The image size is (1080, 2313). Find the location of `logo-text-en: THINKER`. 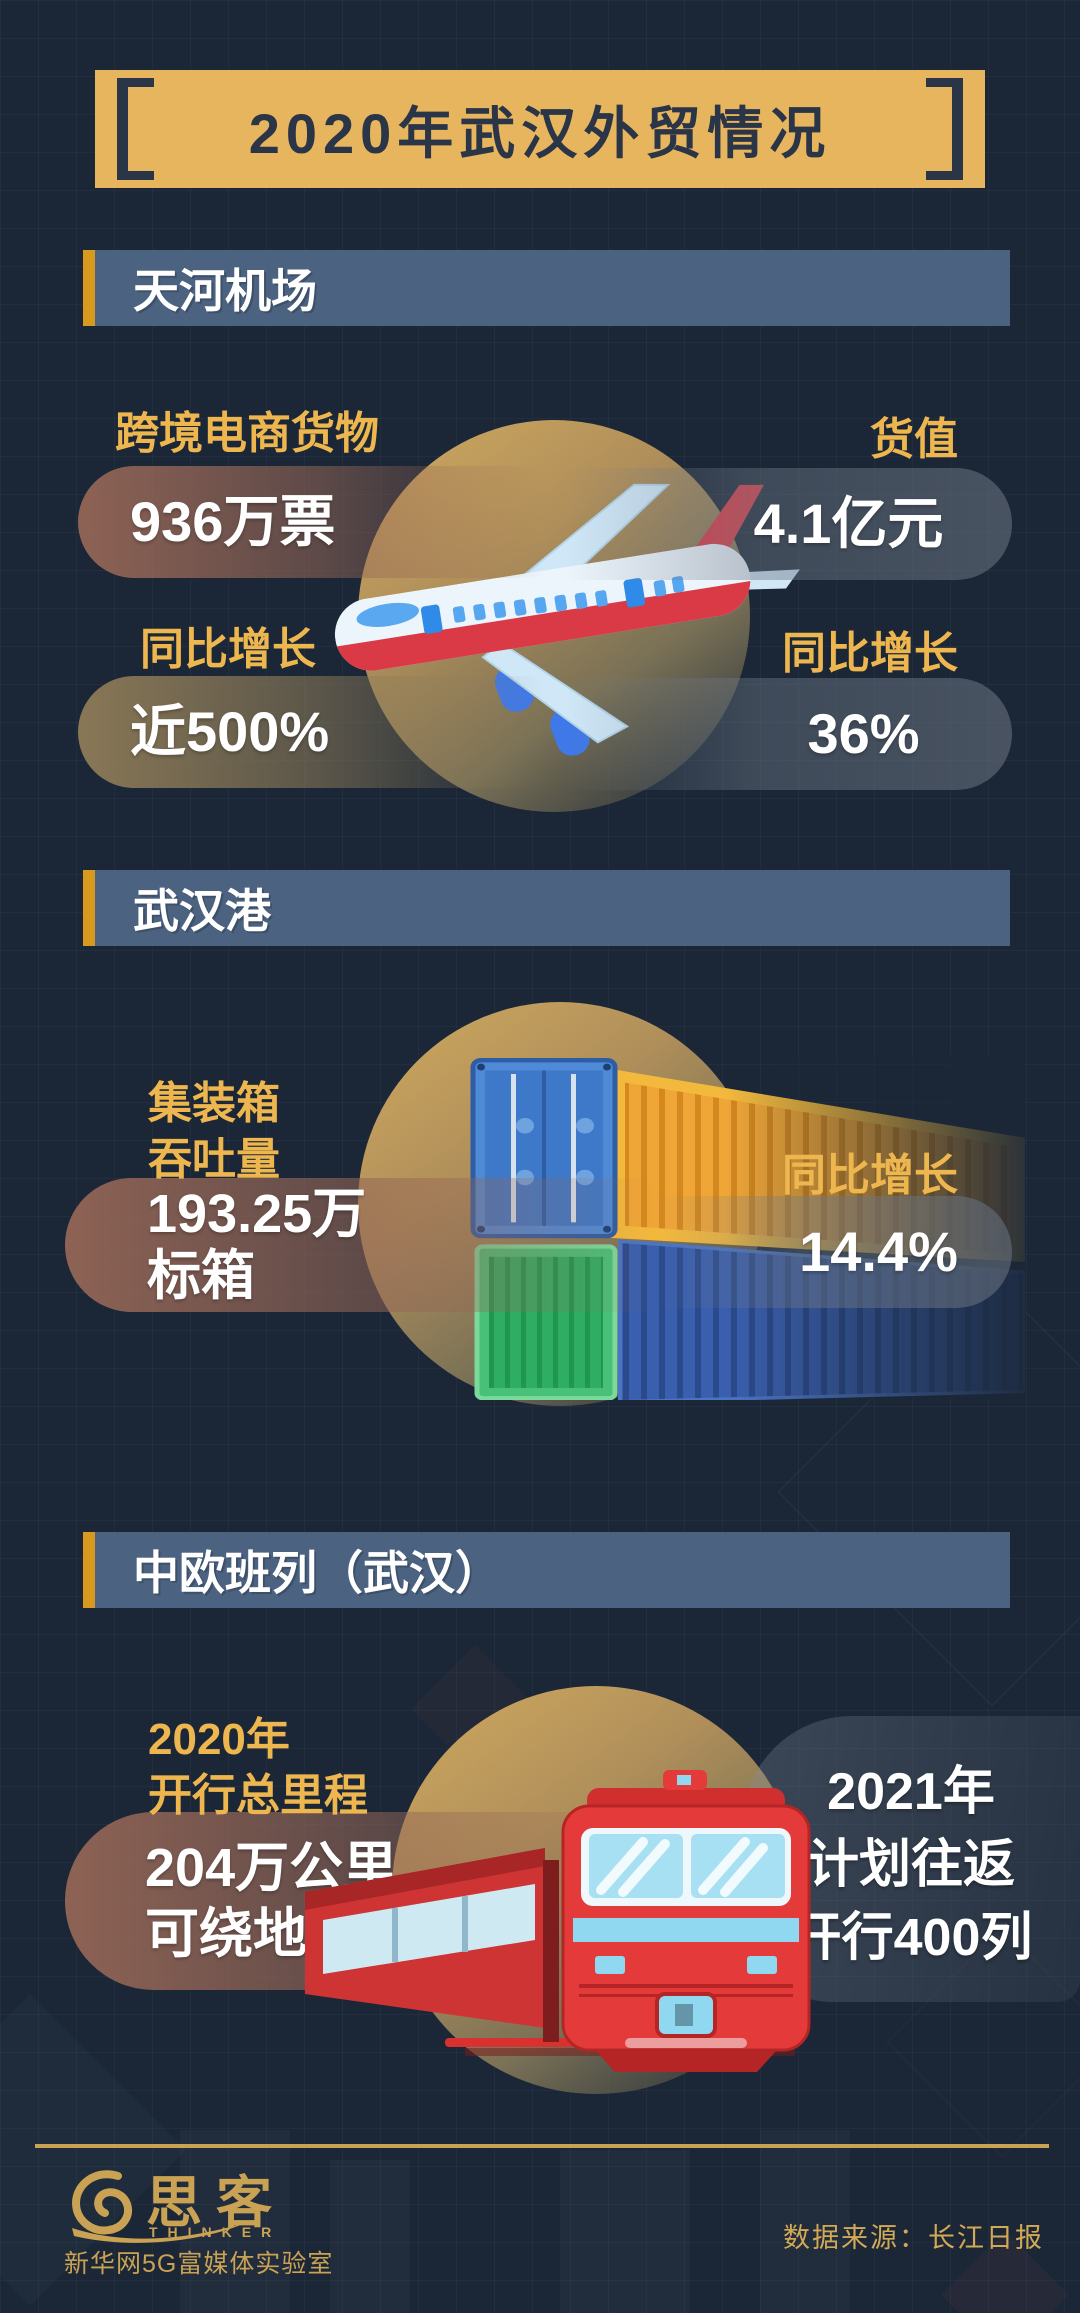

logo-text-en: THINKER is located at coordinates (215, 2232).